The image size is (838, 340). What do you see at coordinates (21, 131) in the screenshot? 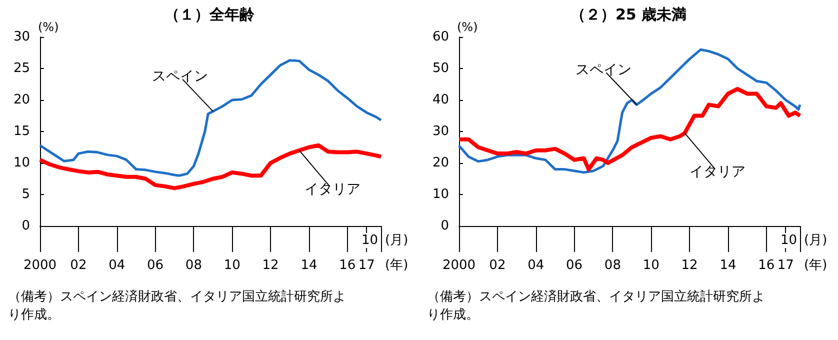
I see `y-tick-label: 15` at bounding box center [21, 131].